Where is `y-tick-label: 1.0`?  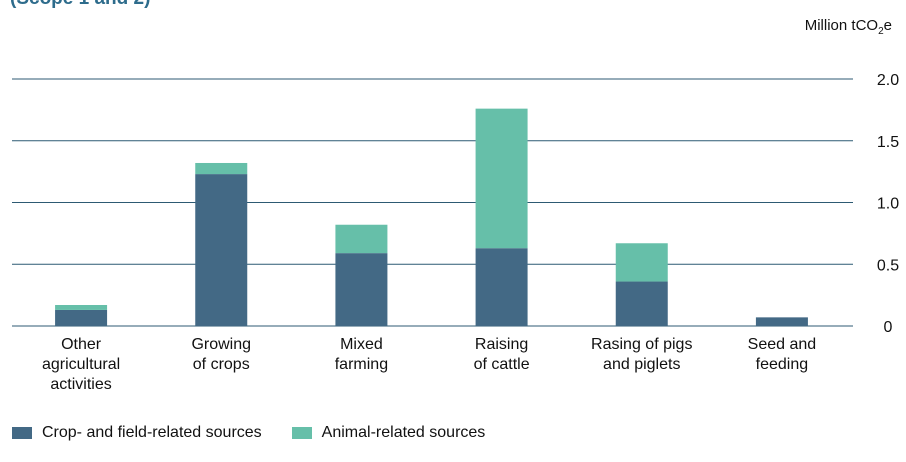 y-tick-label: 1.0 is located at coordinates (888, 204).